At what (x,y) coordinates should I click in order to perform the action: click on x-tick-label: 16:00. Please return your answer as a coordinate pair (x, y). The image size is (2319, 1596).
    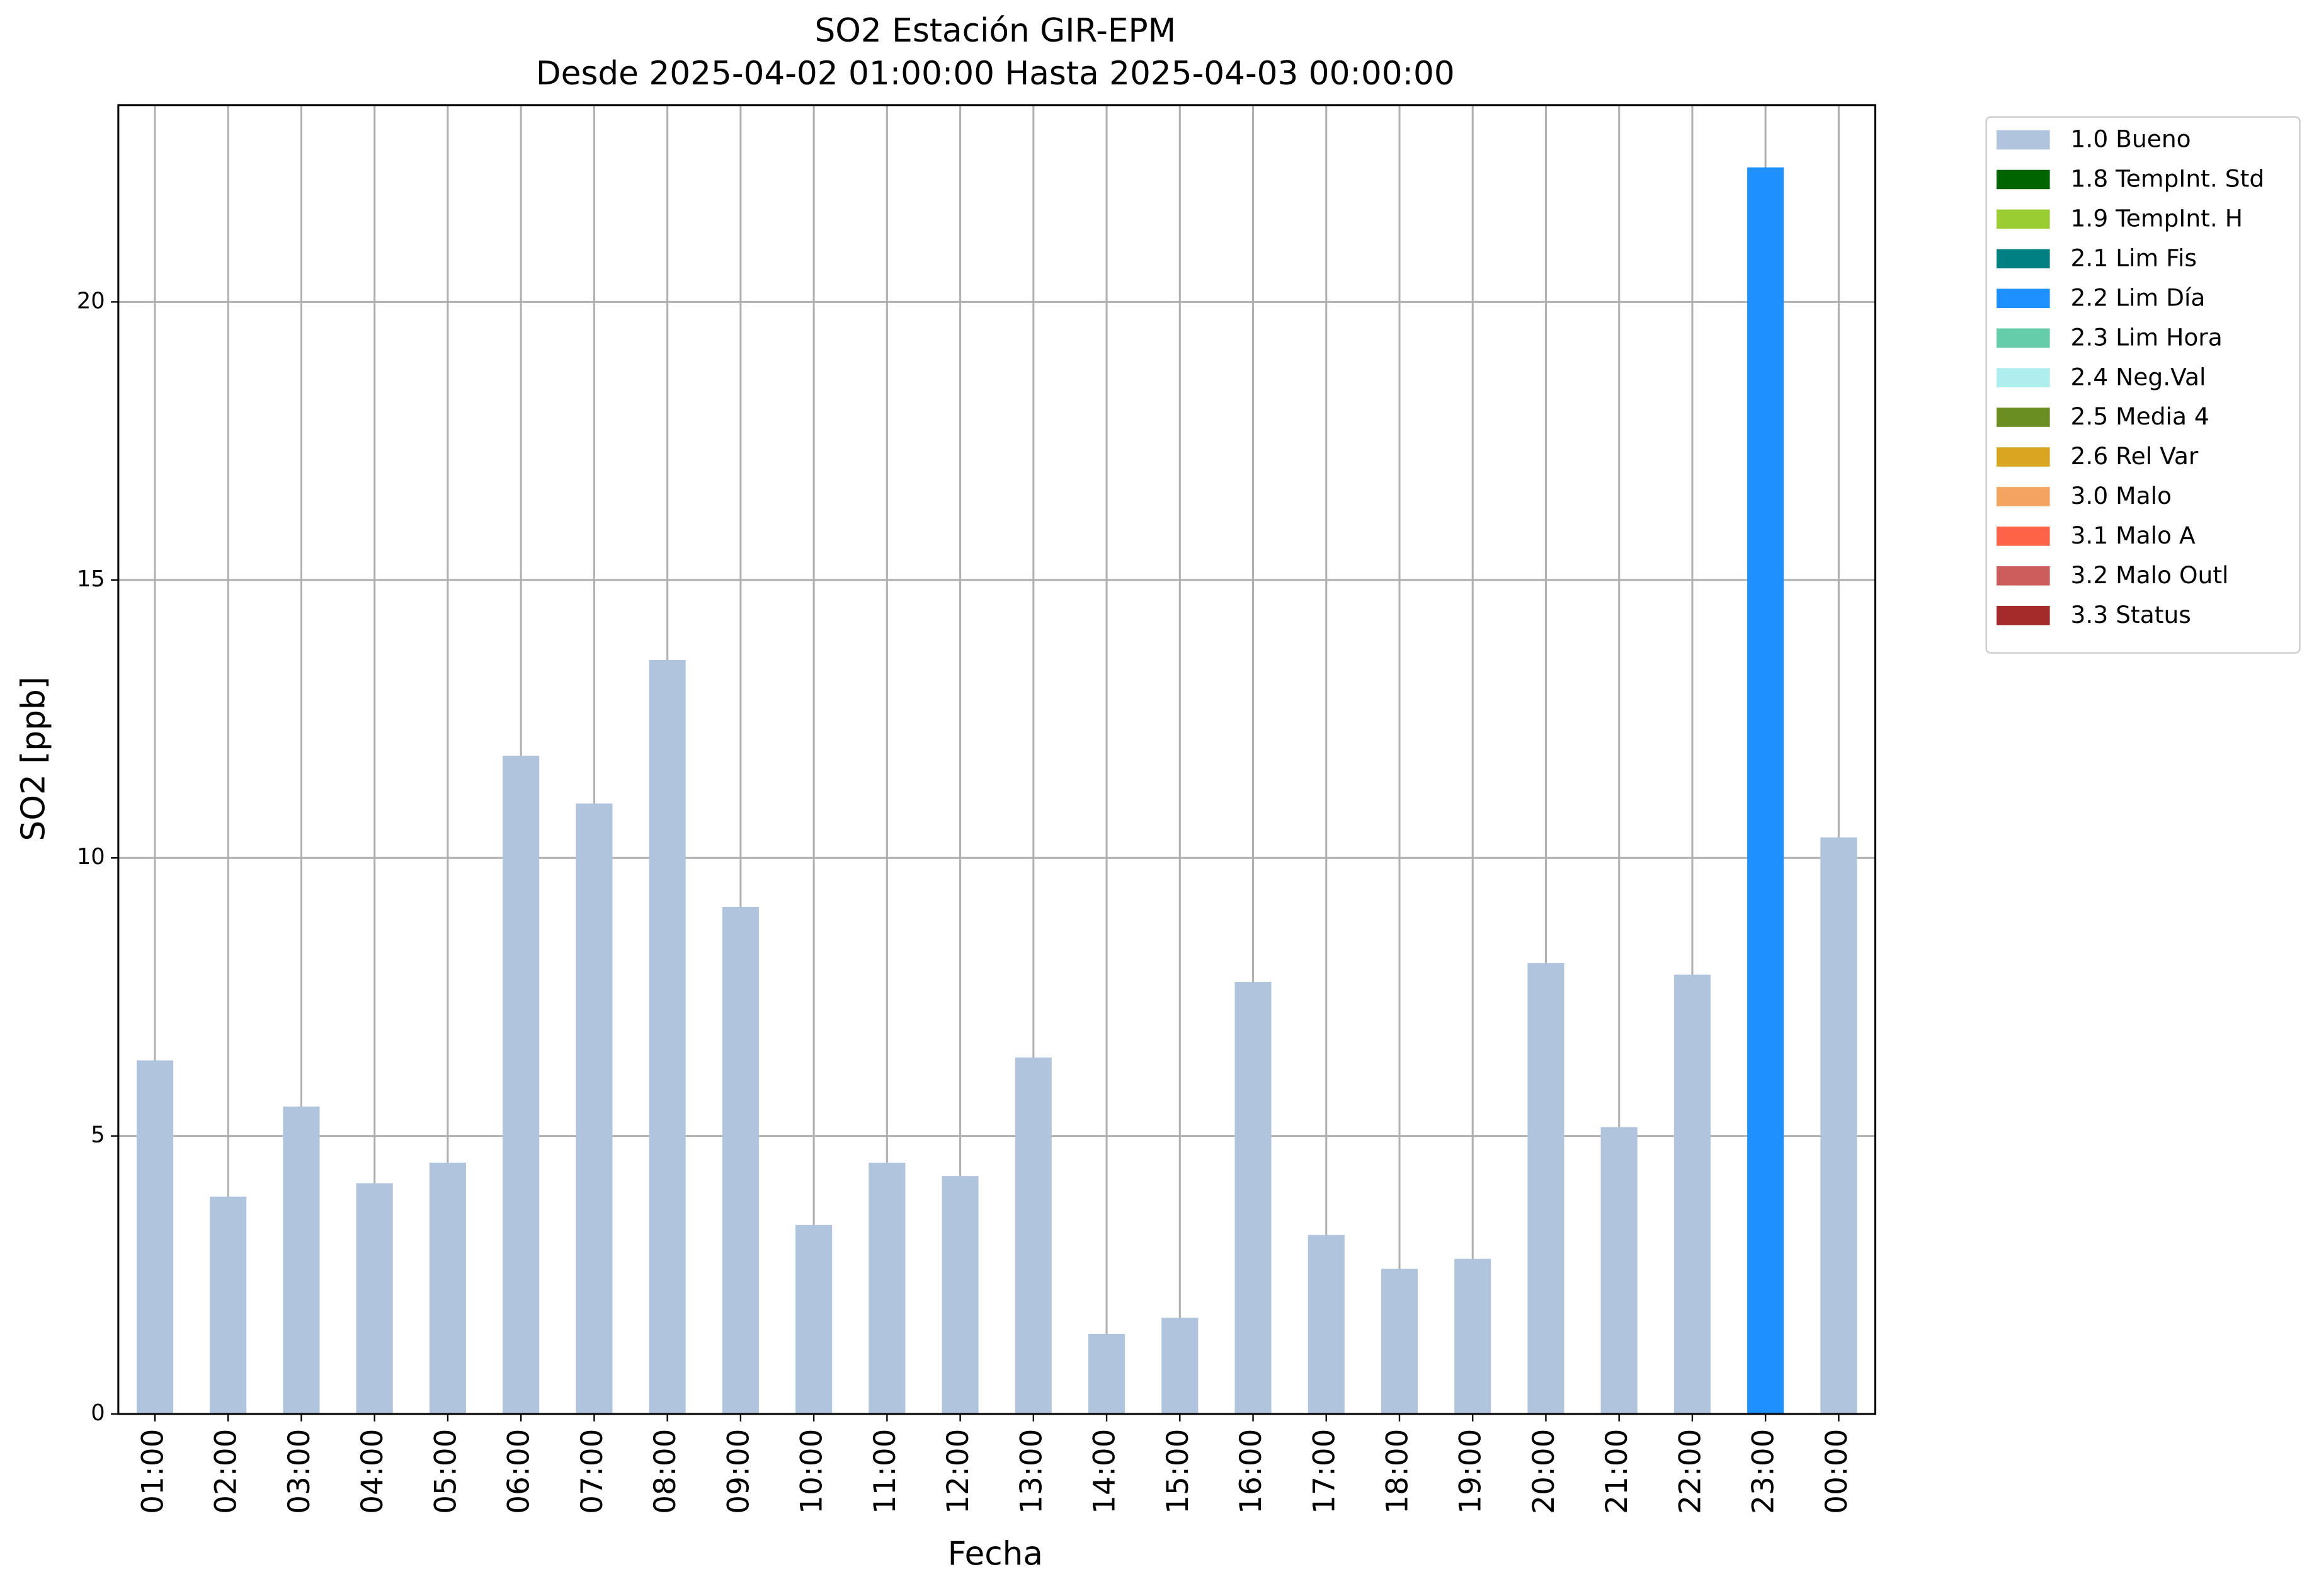
    Looking at the image, I should click on (1251, 1471).